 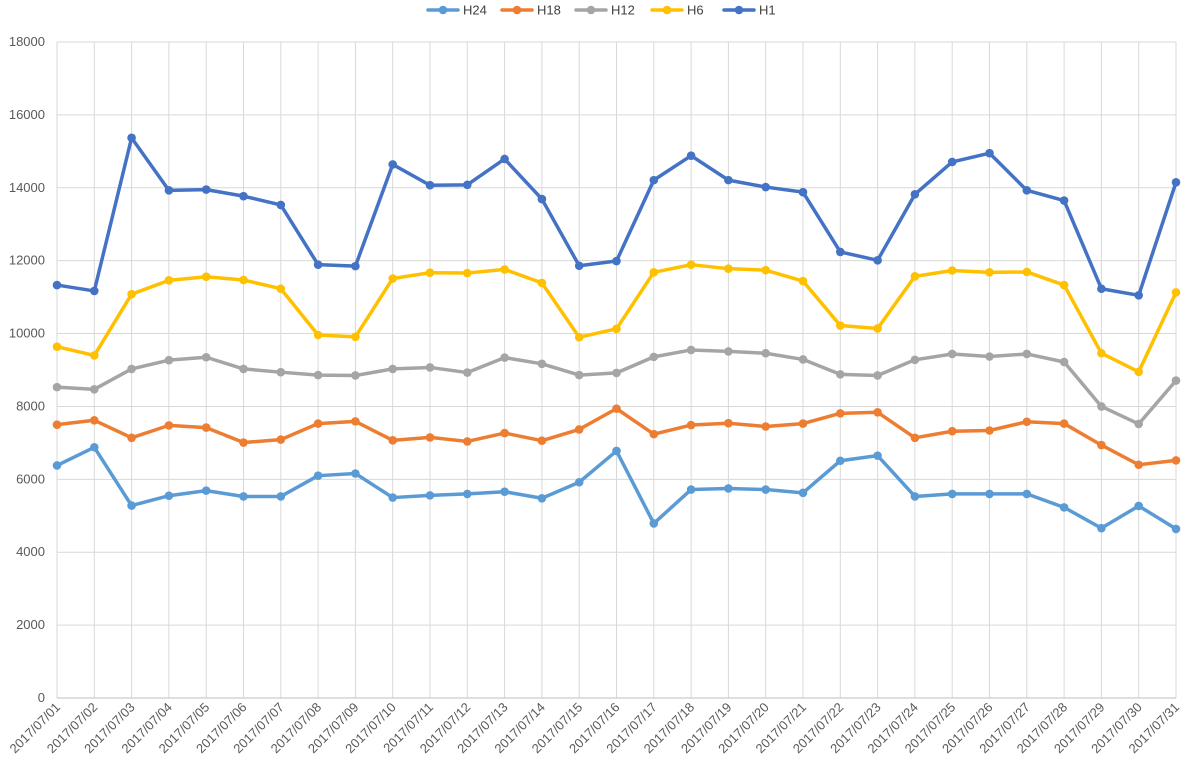 I want to click on legend-label: H24, so click(x=475, y=10).